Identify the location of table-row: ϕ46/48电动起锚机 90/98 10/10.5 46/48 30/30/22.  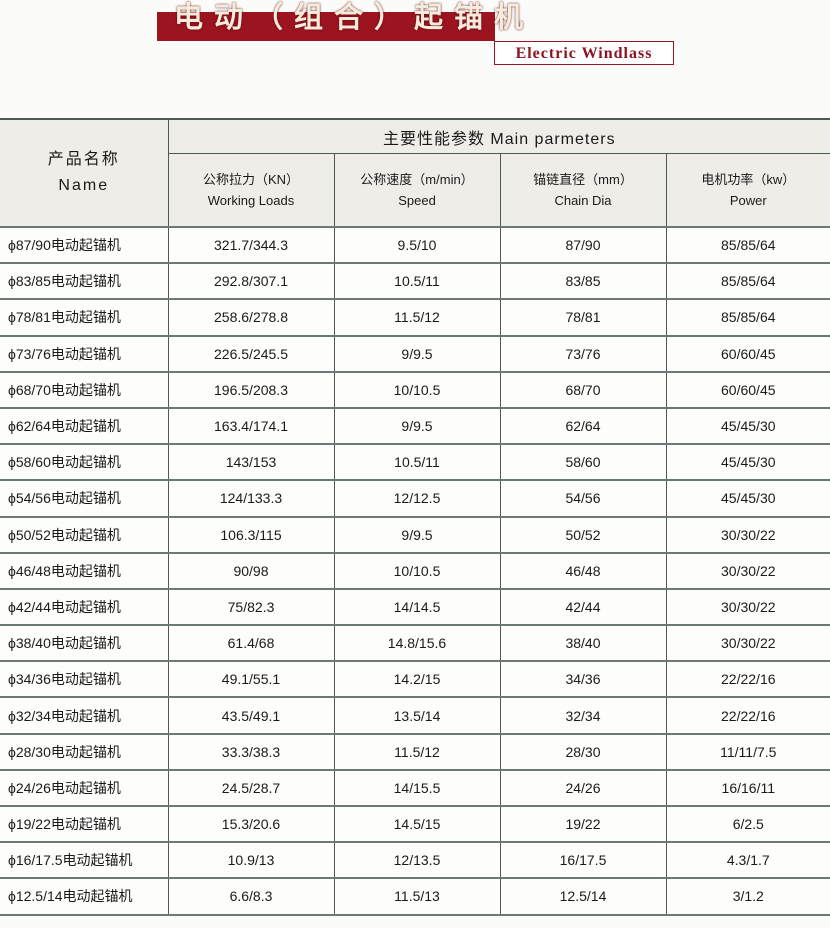
(415, 570).